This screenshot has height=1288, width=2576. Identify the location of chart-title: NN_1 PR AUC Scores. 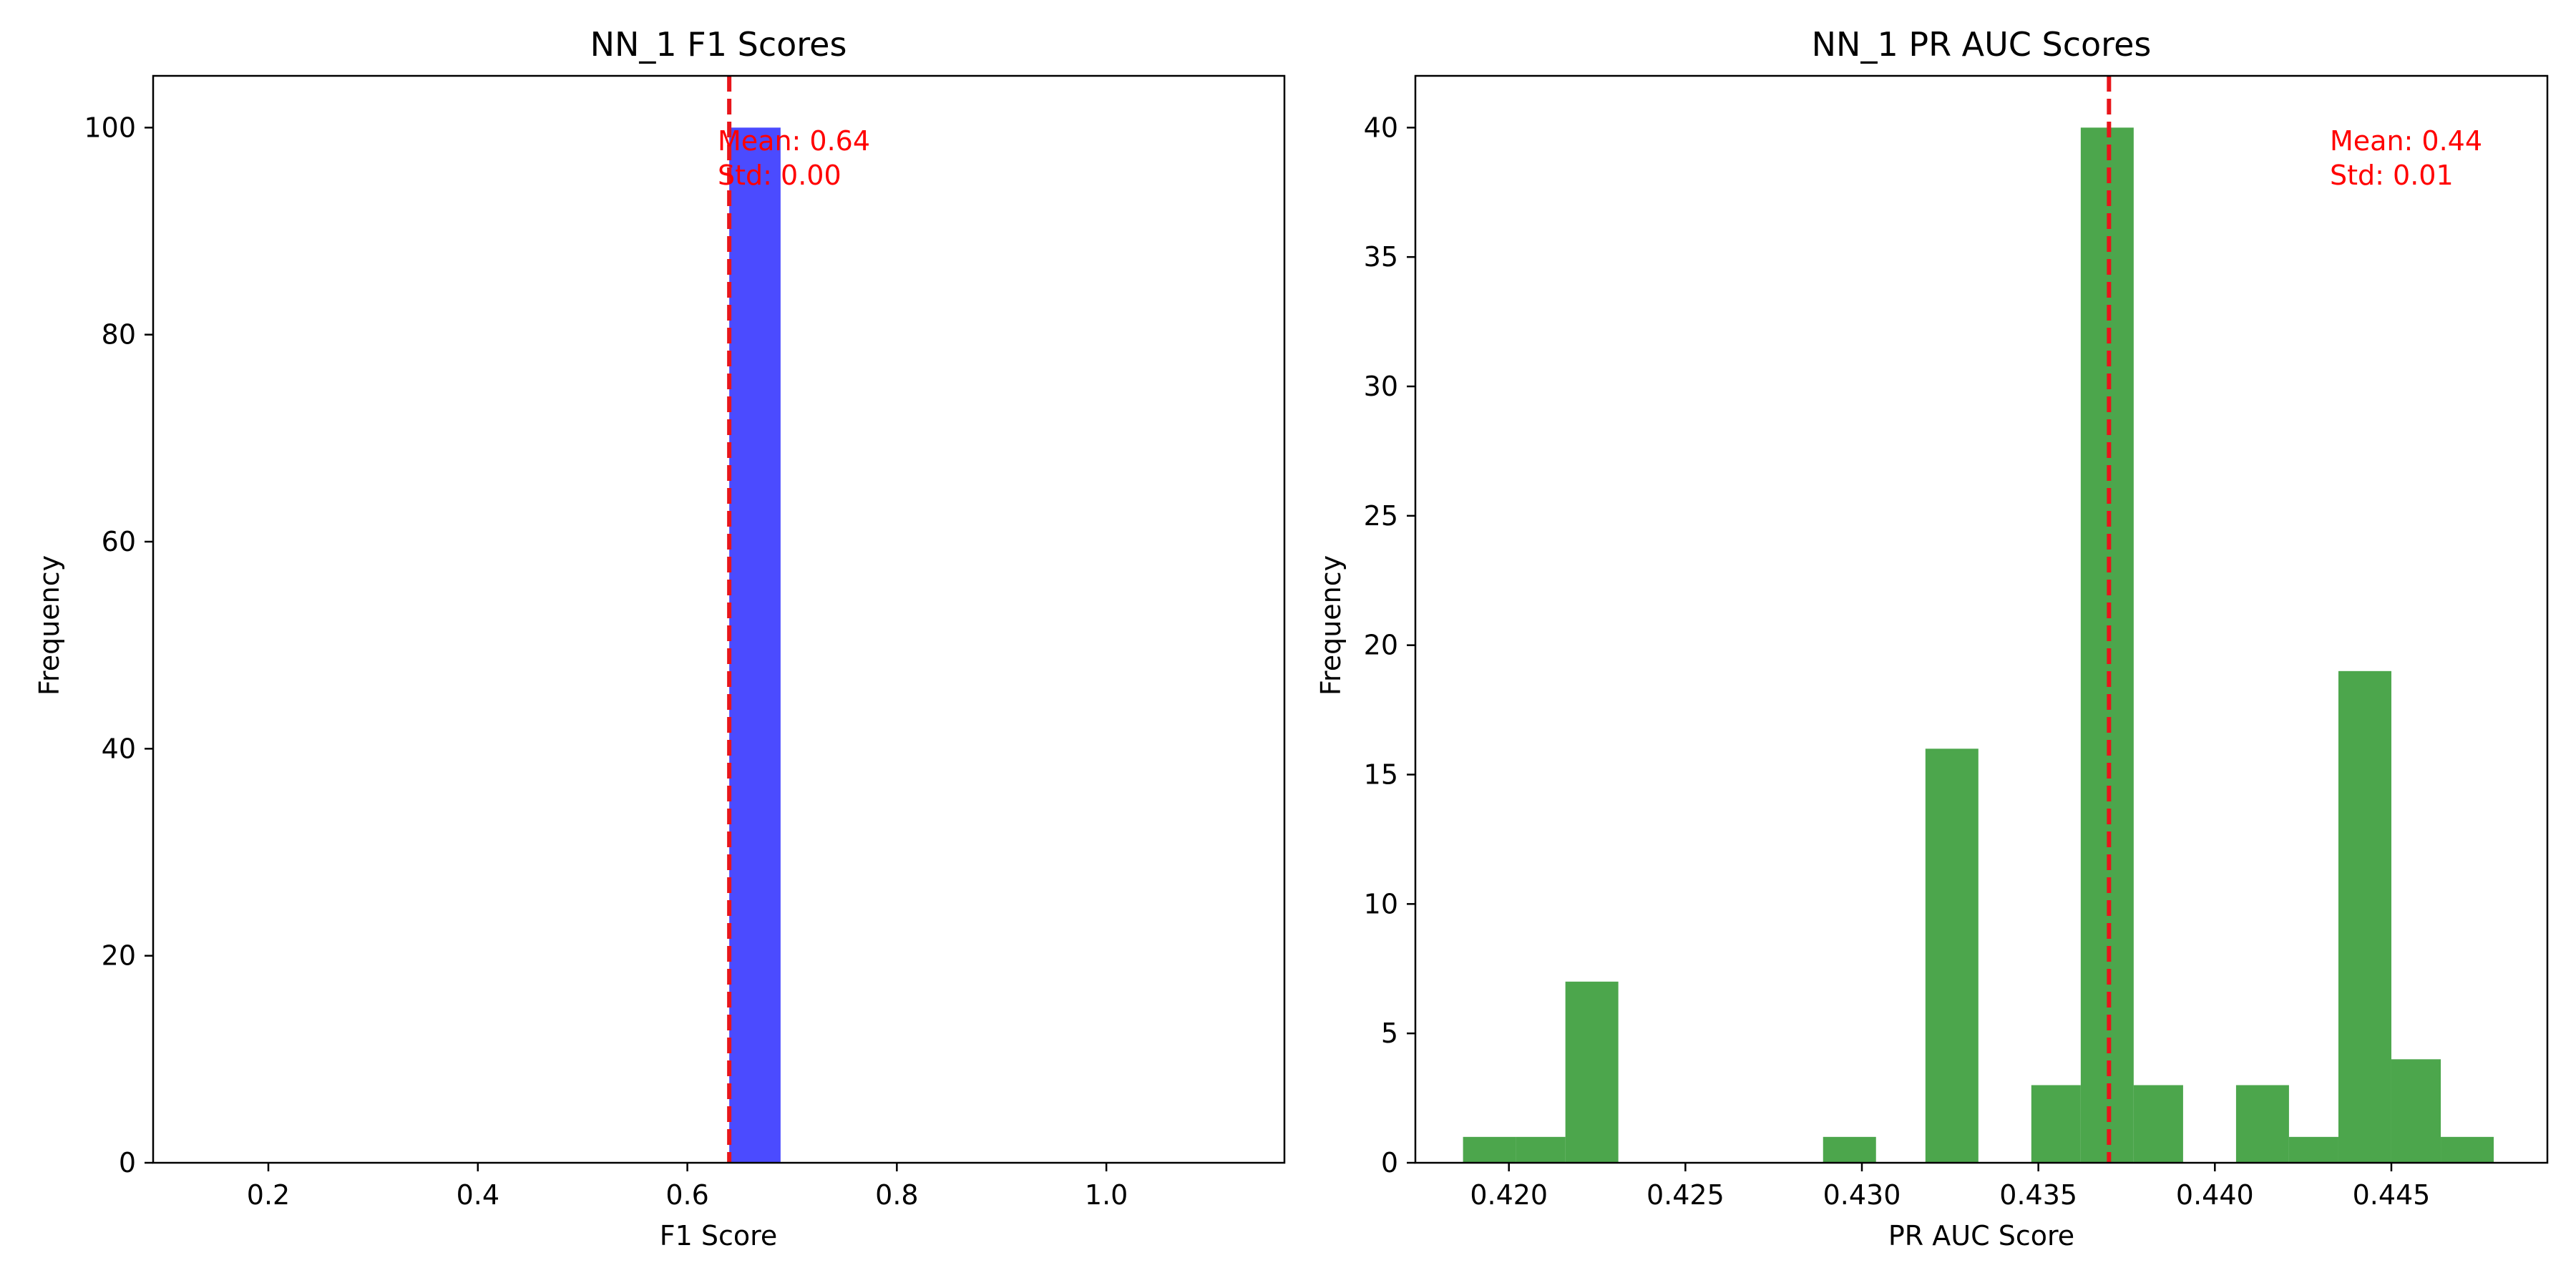
(1982, 44).